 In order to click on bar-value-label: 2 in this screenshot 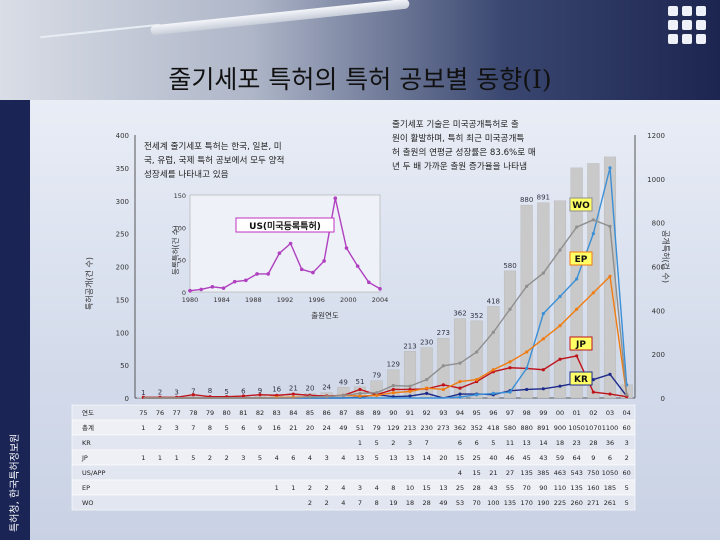, I will do `click(160, 393)`.